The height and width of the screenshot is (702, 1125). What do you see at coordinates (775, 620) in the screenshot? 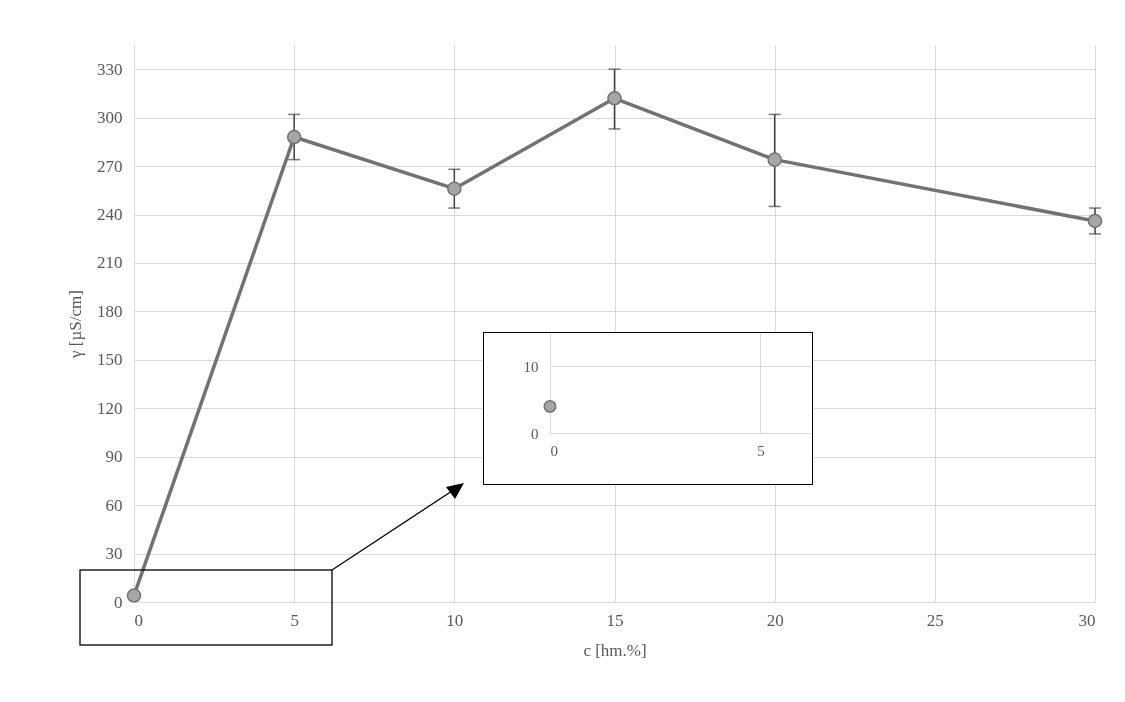
I see `x-tick-label: 20` at bounding box center [775, 620].